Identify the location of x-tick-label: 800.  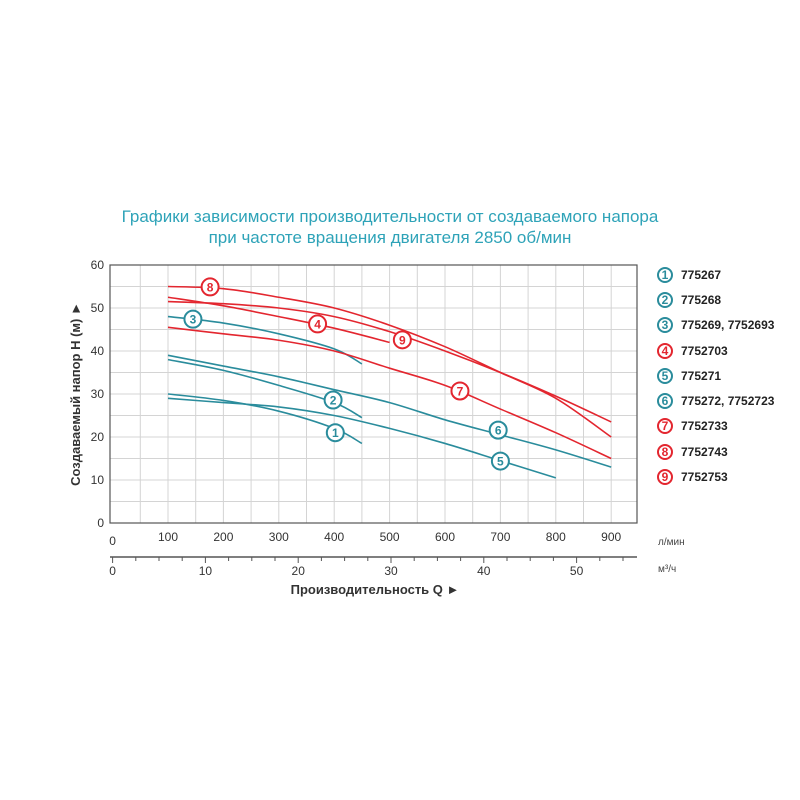
(556, 537).